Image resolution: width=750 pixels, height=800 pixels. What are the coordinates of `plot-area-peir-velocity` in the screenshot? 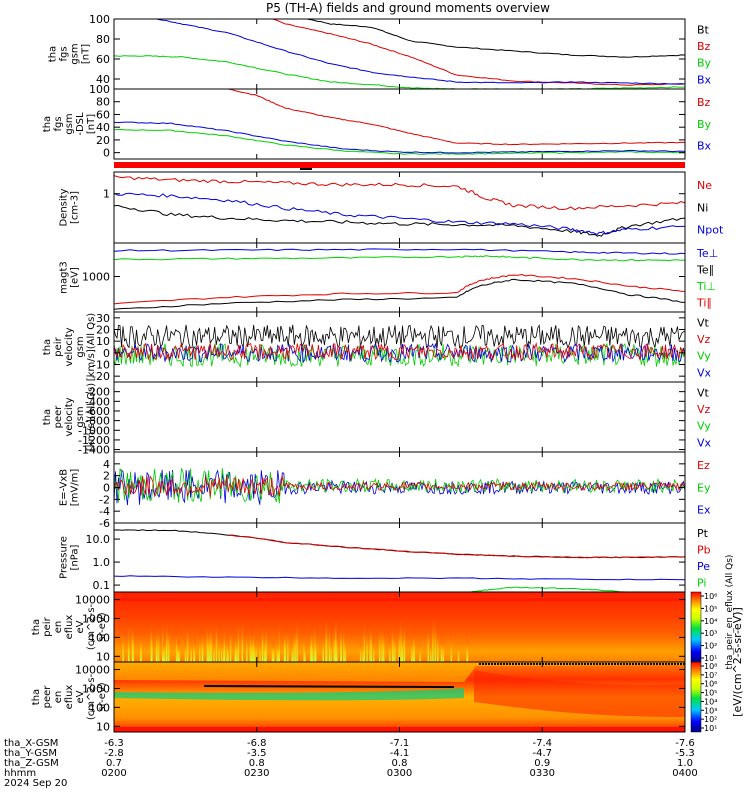 It's located at (399, 346).